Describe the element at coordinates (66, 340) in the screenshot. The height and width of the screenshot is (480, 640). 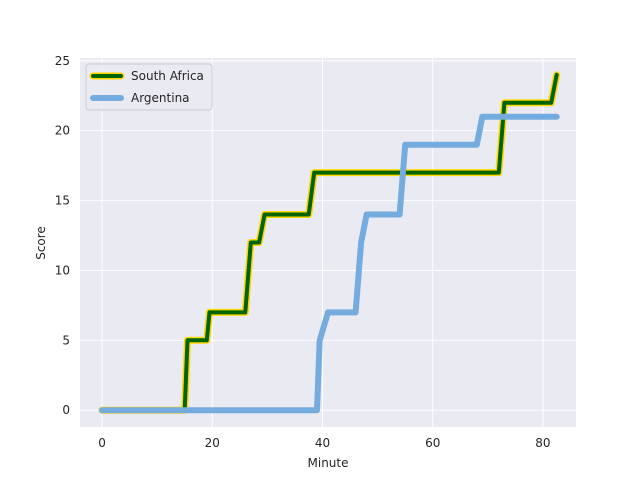
I see `y-tick-label: 5` at that location.